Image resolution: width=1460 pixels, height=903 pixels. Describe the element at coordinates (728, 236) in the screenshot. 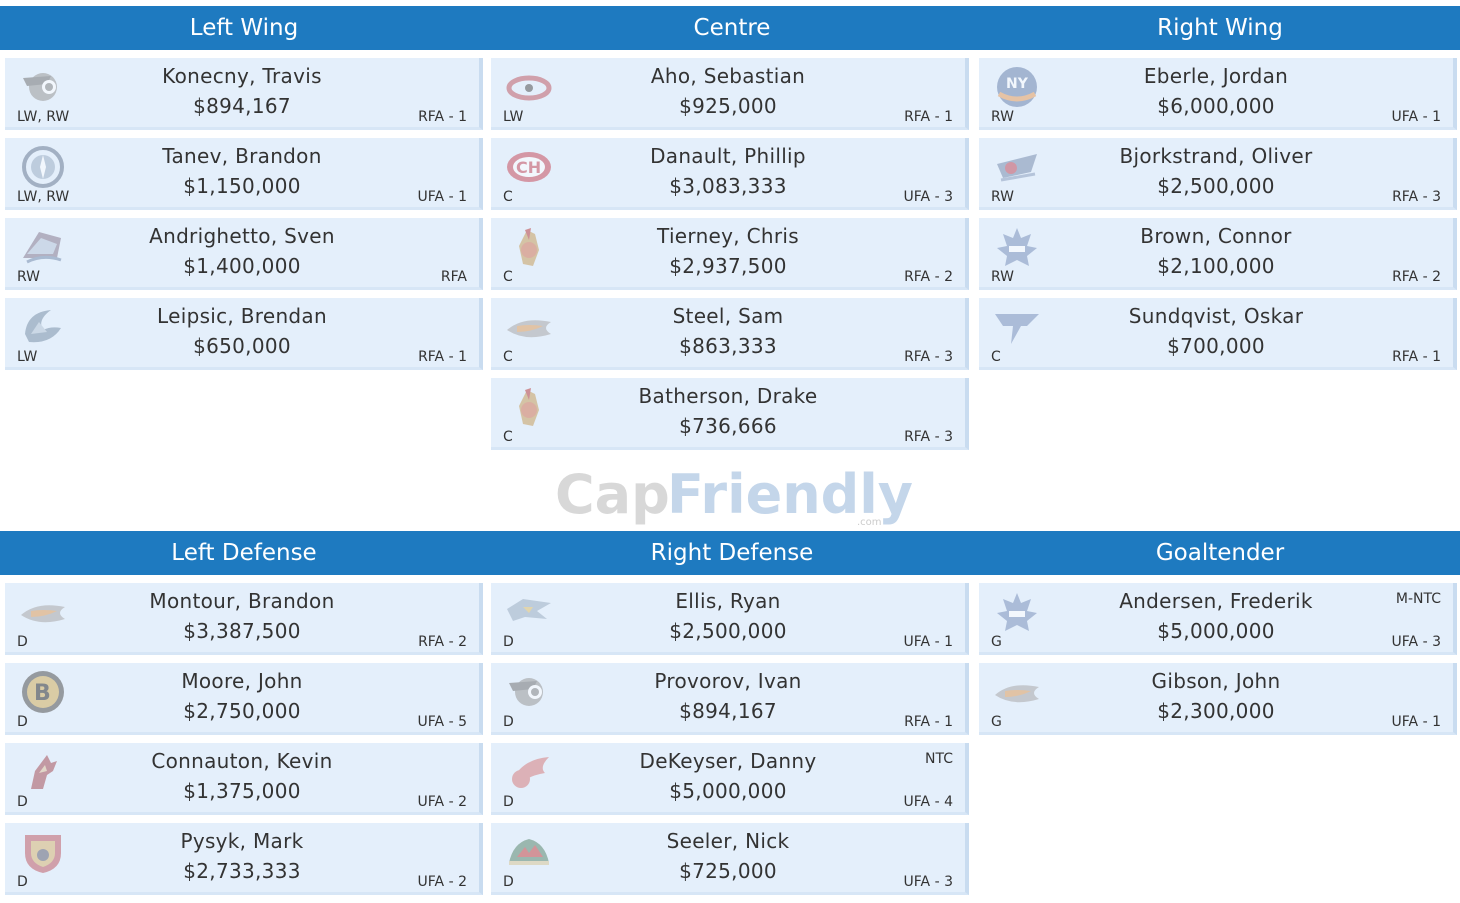

I see `player-name: Tierney, Chris` at that location.